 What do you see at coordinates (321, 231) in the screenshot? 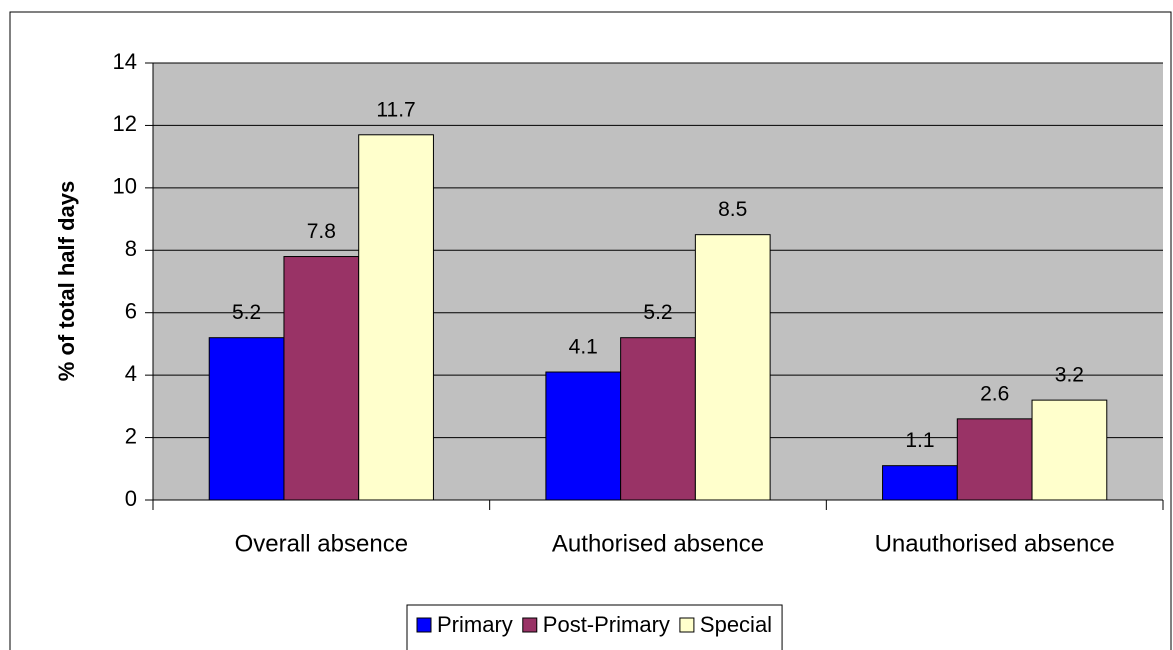
I see `data-label: 7.8` at bounding box center [321, 231].